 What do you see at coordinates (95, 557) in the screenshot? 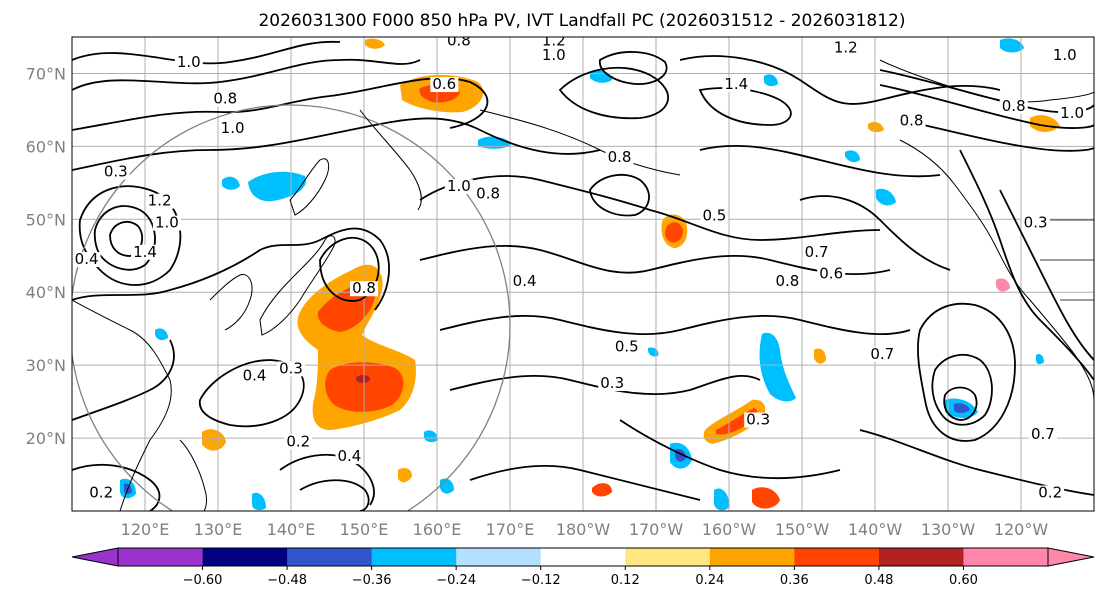
I see `colorbar-extend-low` at bounding box center [95, 557].